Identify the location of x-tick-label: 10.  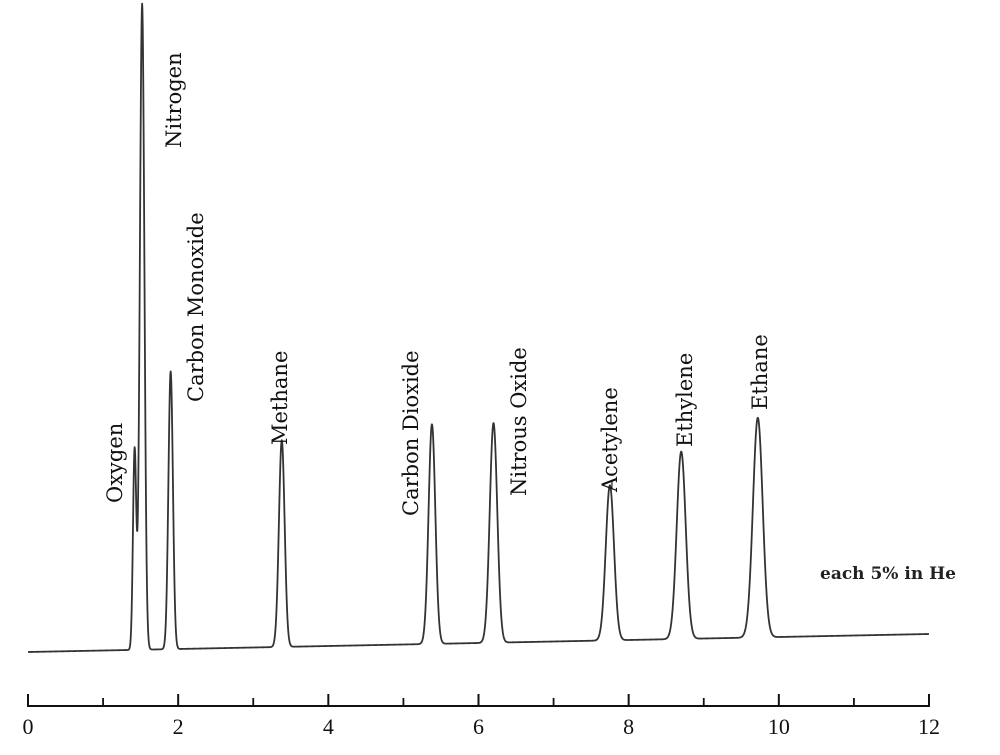
(779, 726).